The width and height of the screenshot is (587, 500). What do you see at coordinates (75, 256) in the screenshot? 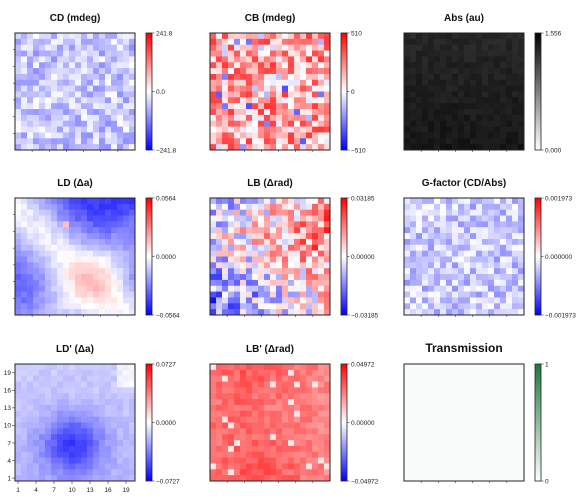
I see `plot-frame` at bounding box center [75, 256].